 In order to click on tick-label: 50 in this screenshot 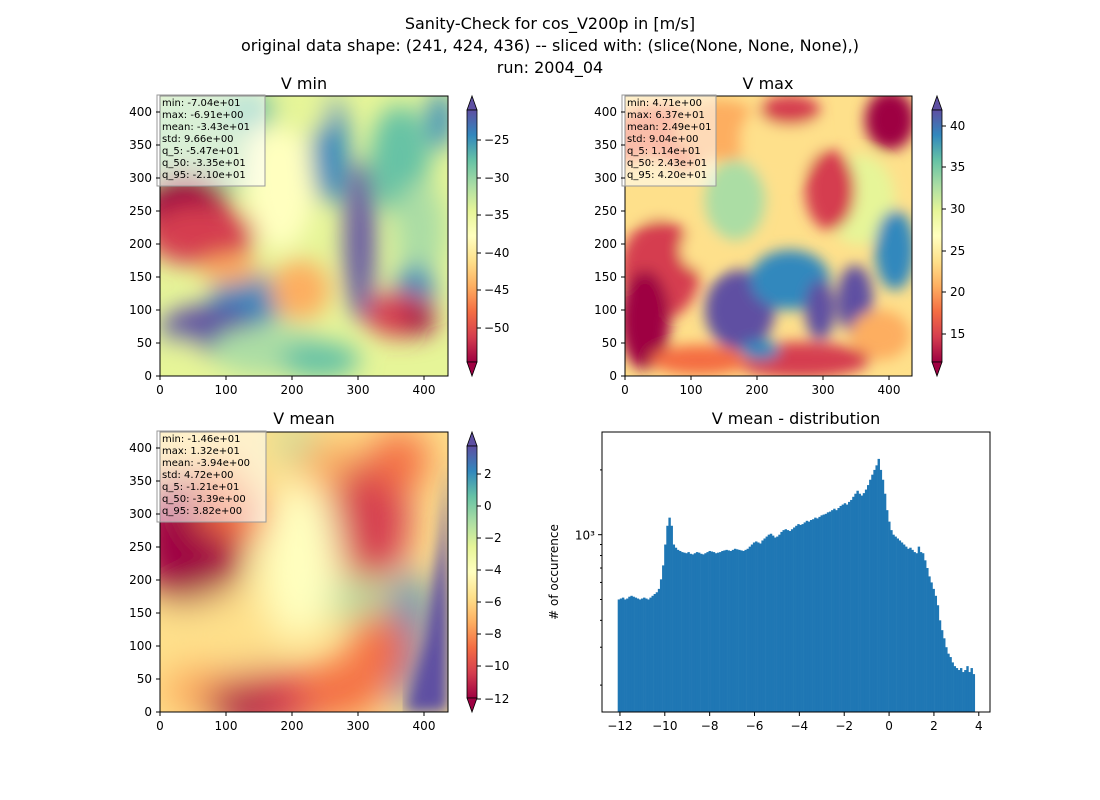, I will do `click(144, 343)`.